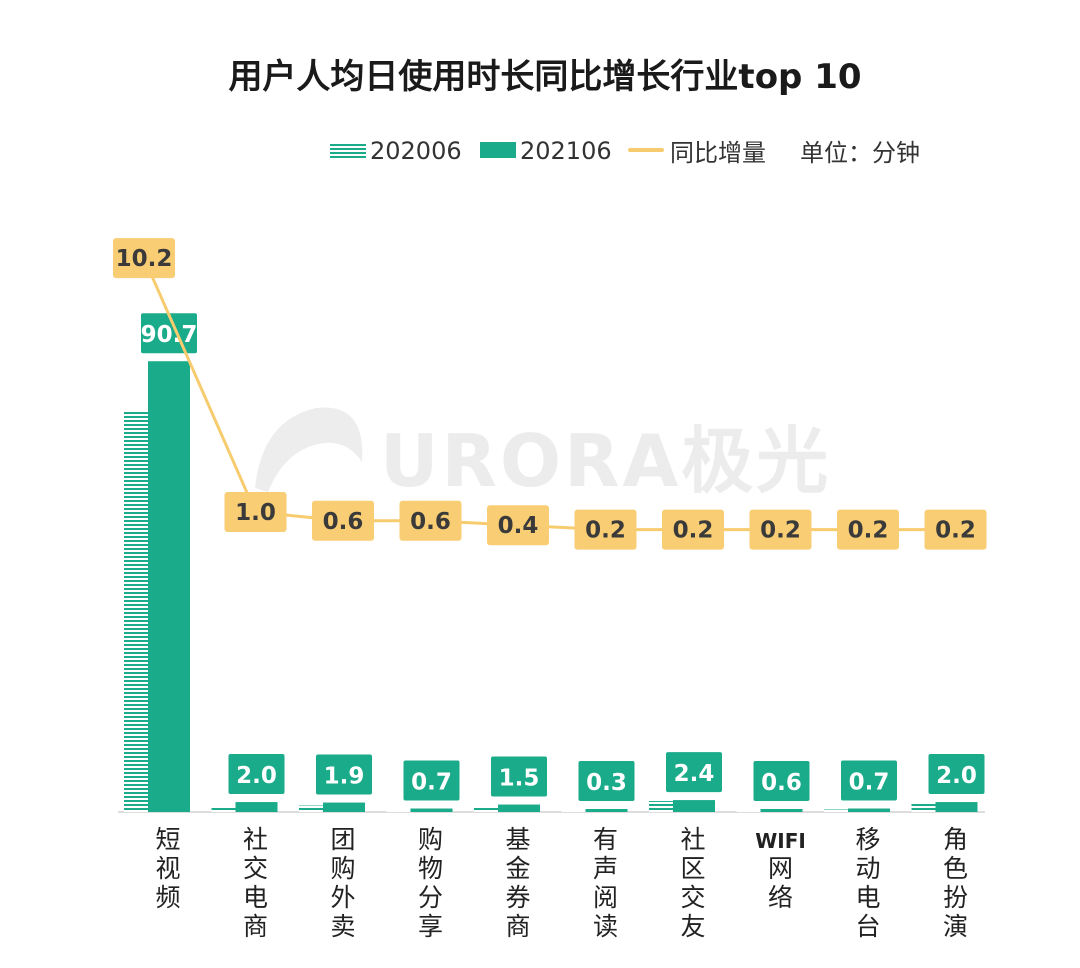  I want to click on line-data-label: 1.0, so click(255, 513).